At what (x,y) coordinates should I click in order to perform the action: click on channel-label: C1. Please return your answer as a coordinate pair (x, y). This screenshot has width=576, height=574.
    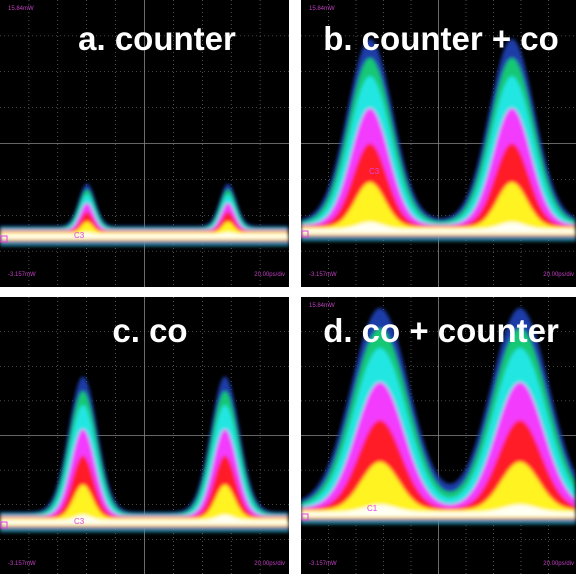
    Looking at the image, I should click on (372, 508).